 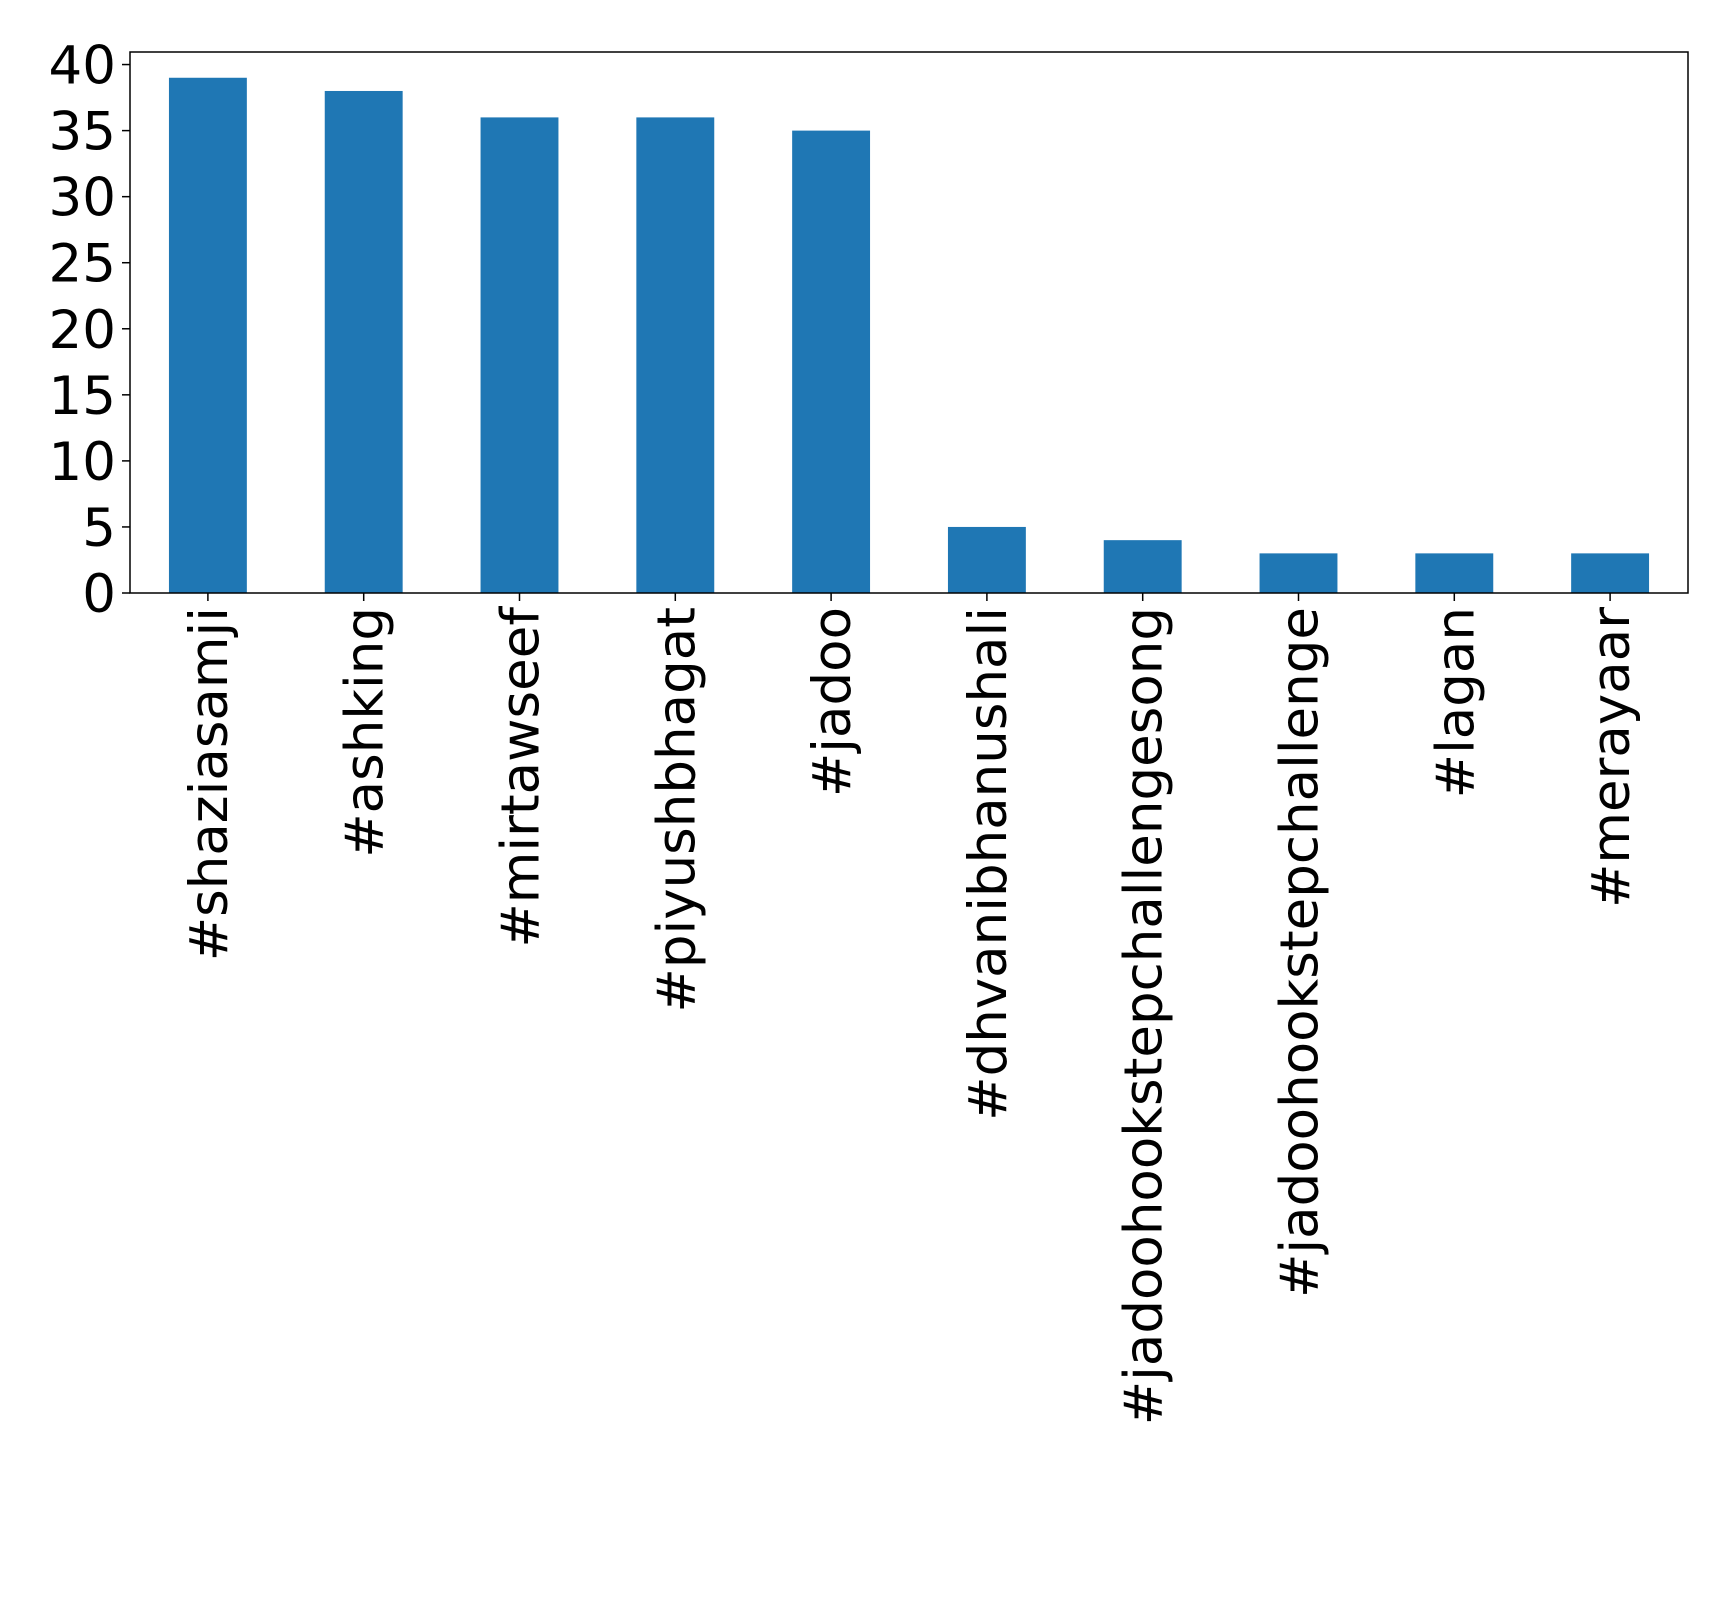 What do you see at coordinates (82, 198) in the screenshot?
I see `y-tick-label: 30` at bounding box center [82, 198].